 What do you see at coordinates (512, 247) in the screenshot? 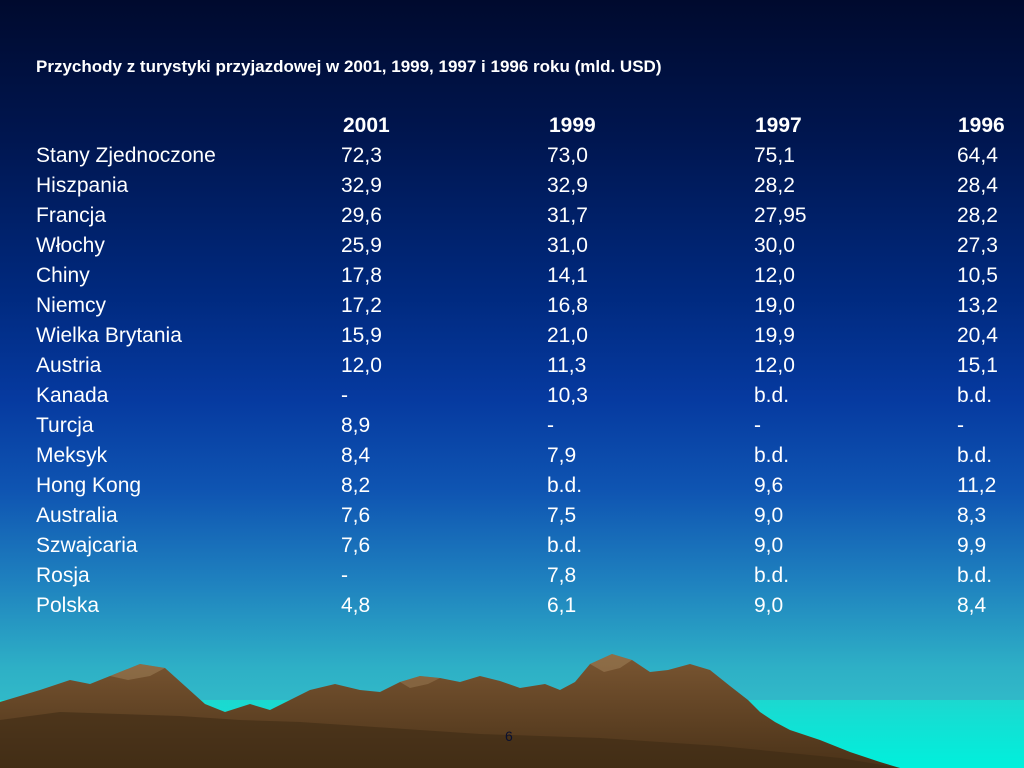
I see `table-row: Włochy 25,9 31,0 30,0 27,3` at bounding box center [512, 247].